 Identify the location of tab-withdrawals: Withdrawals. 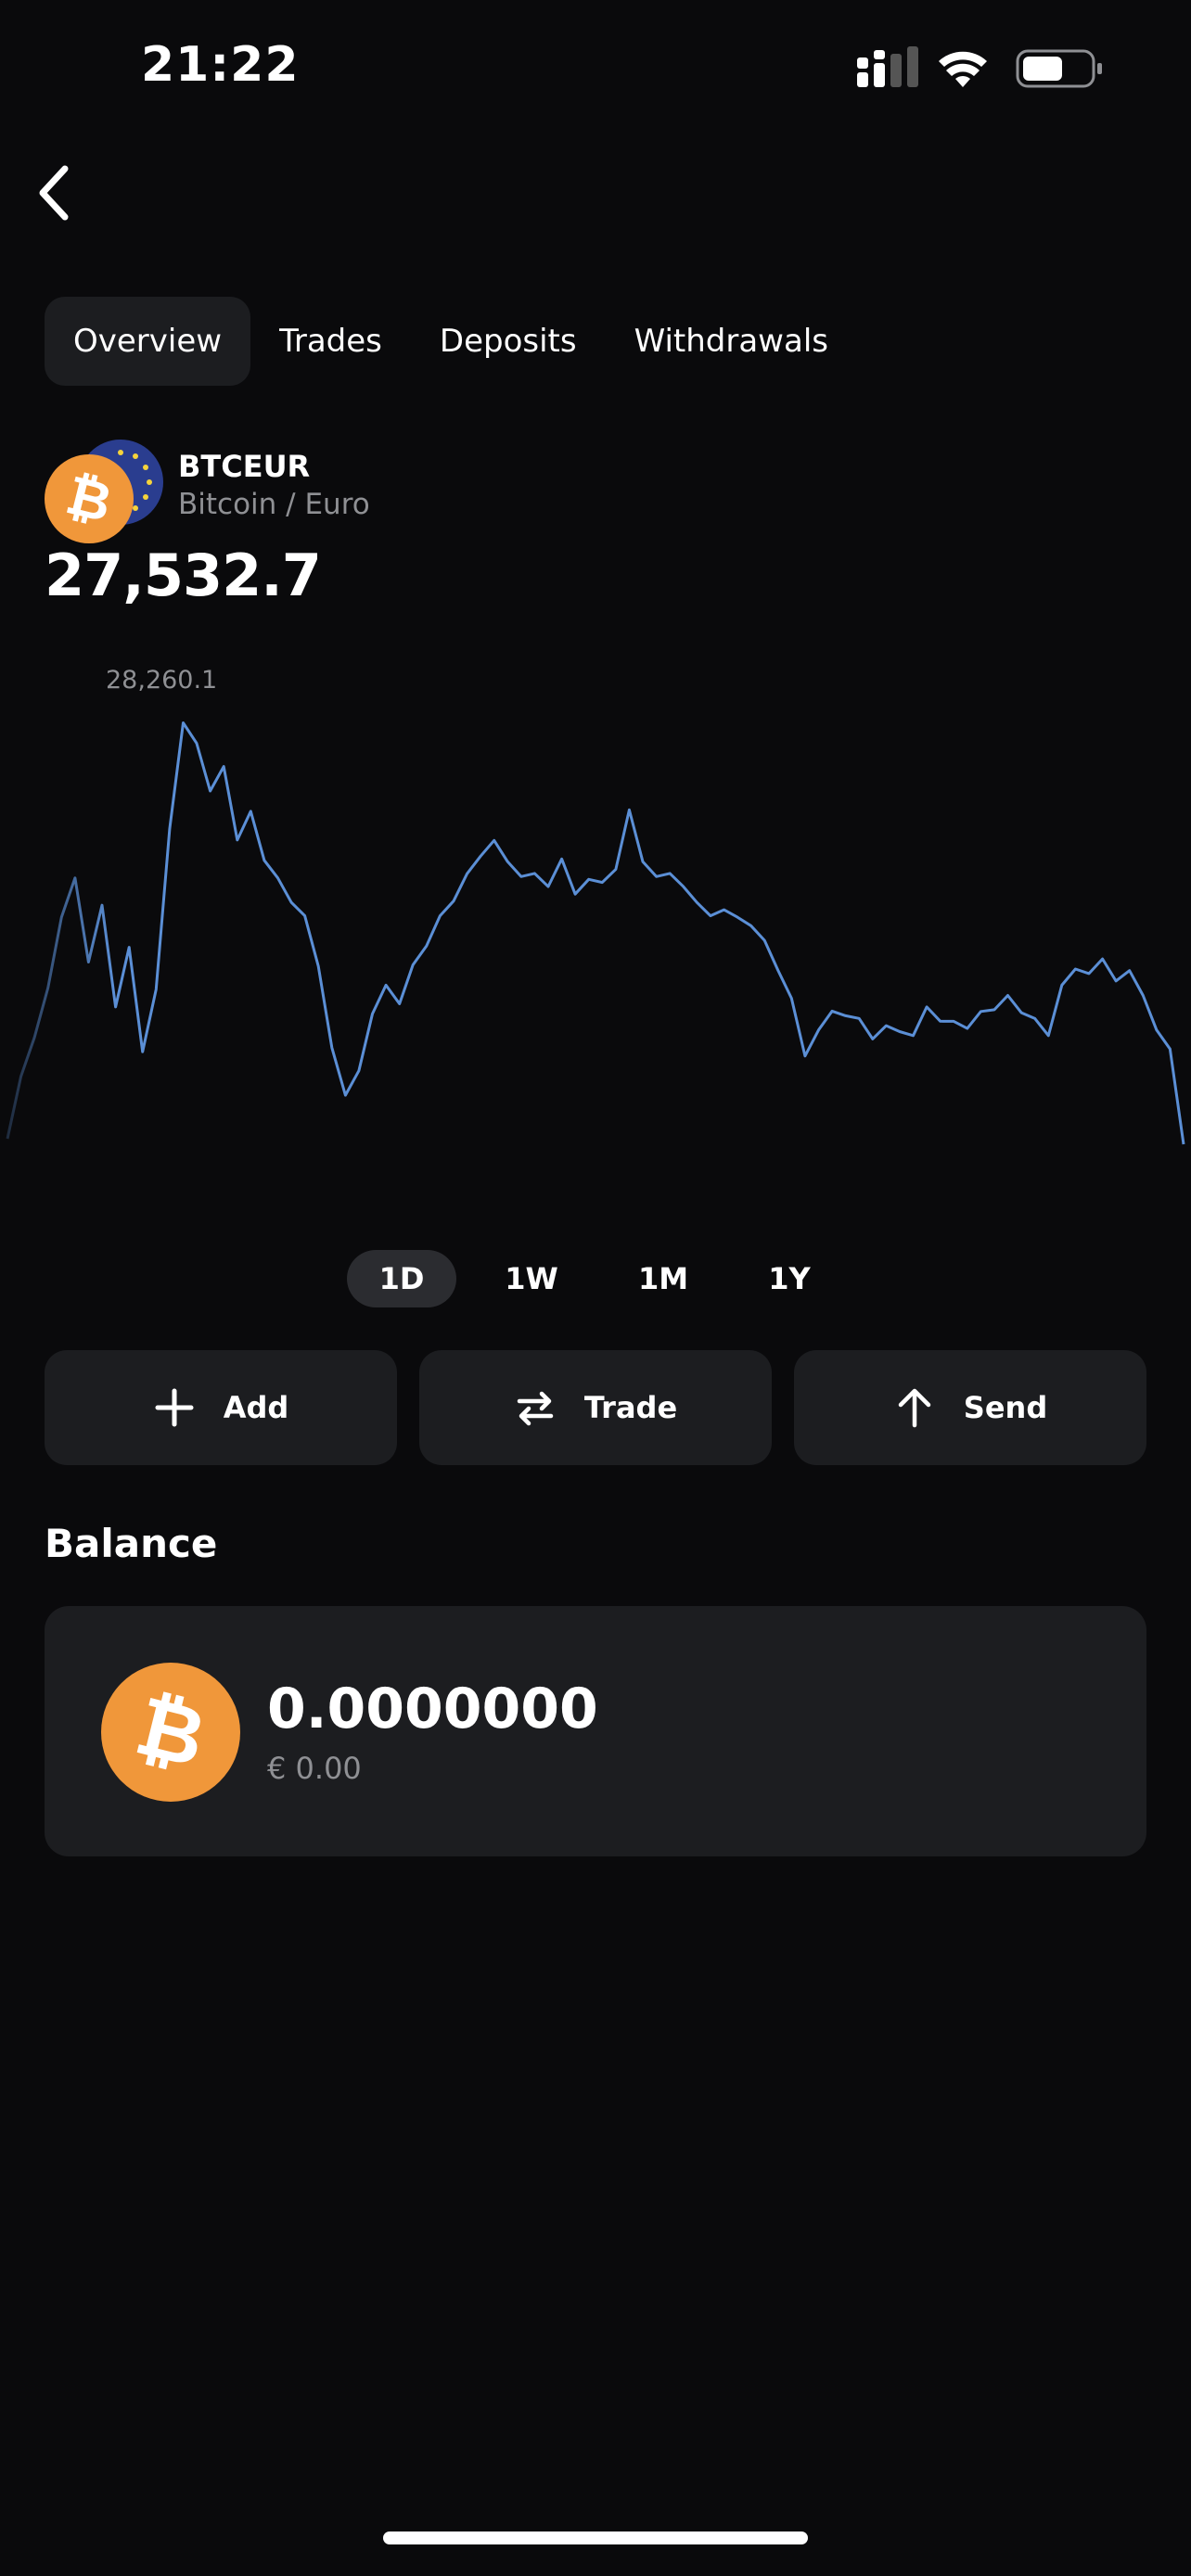
(731, 341).